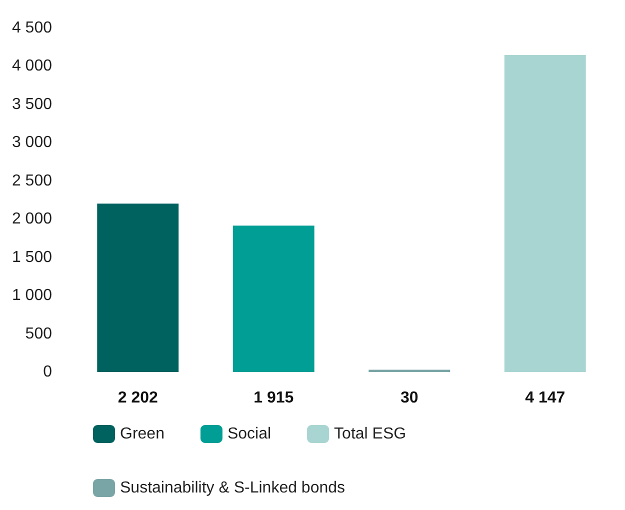  What do you see at coordinates (370, 434) in the screenshot?
I see `legend-label: Total ESG` at bounding box center [370, 434].